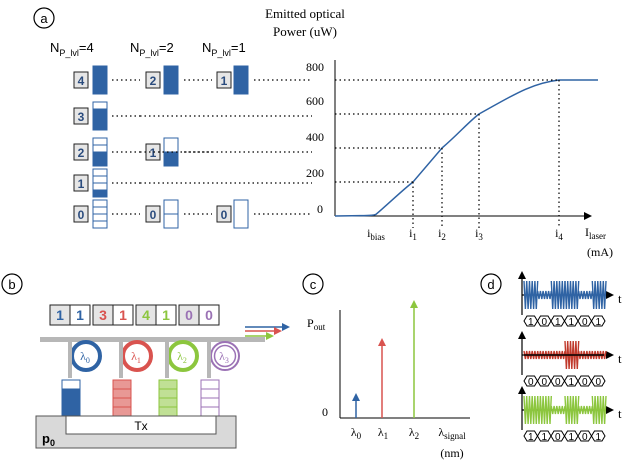  What do you see at coordinates (85, 357) in the screenshot?
I see `ring-label: λ0` at bounding box center [85, 357].